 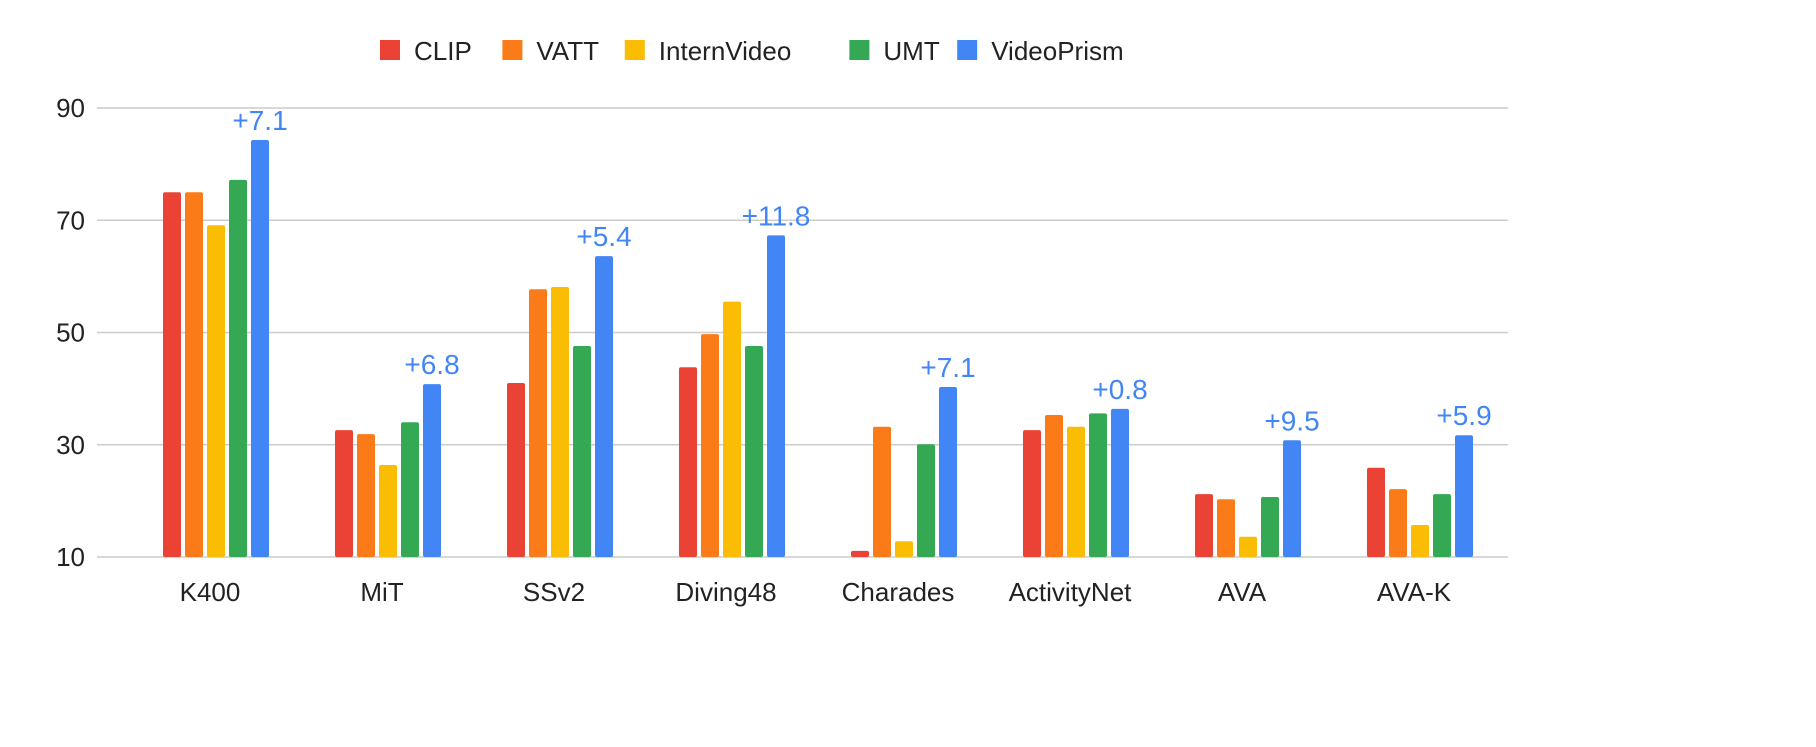 I want to click on bar-internvideo-k400, so click(x=216, y=391).